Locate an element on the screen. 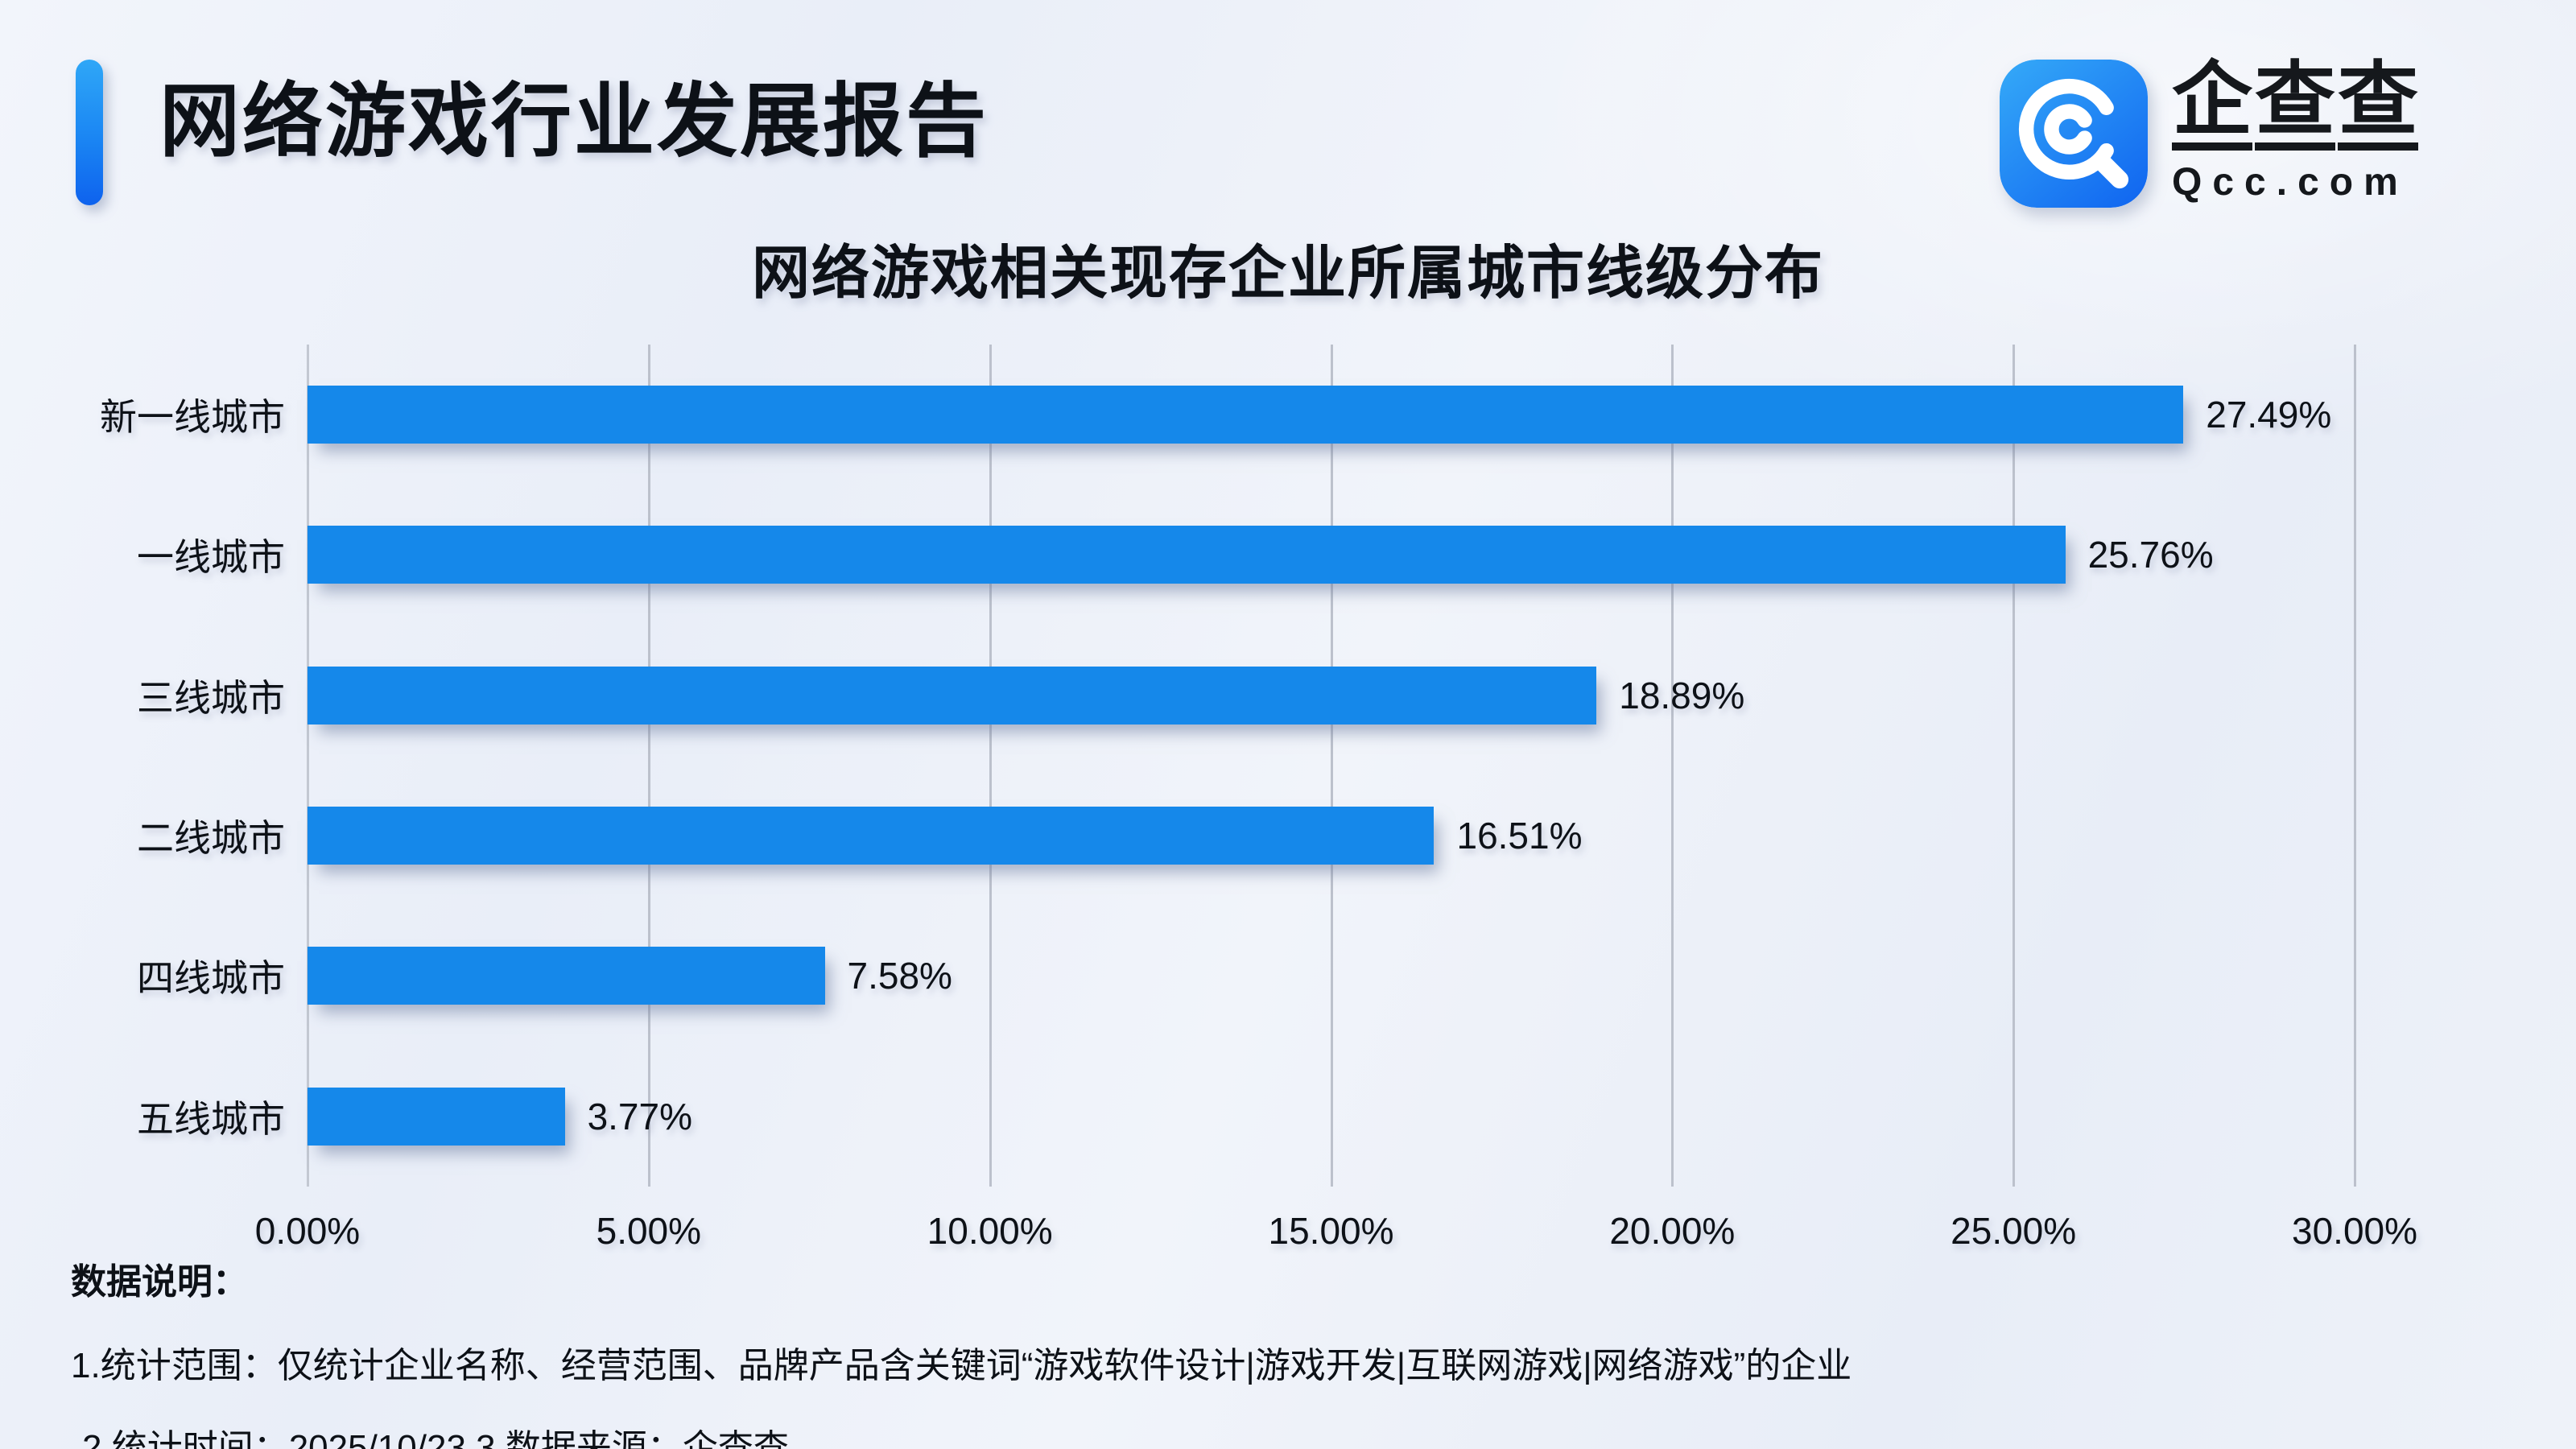  value-label: 25.76% is located at coordinates (2150, 555).